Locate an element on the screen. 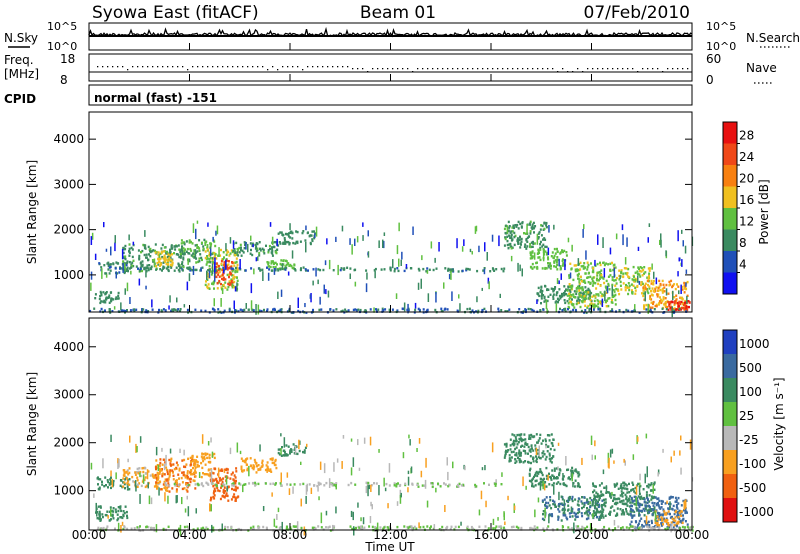  cpid-value: normal (fast) -151 is located at coordinates (155, 98).